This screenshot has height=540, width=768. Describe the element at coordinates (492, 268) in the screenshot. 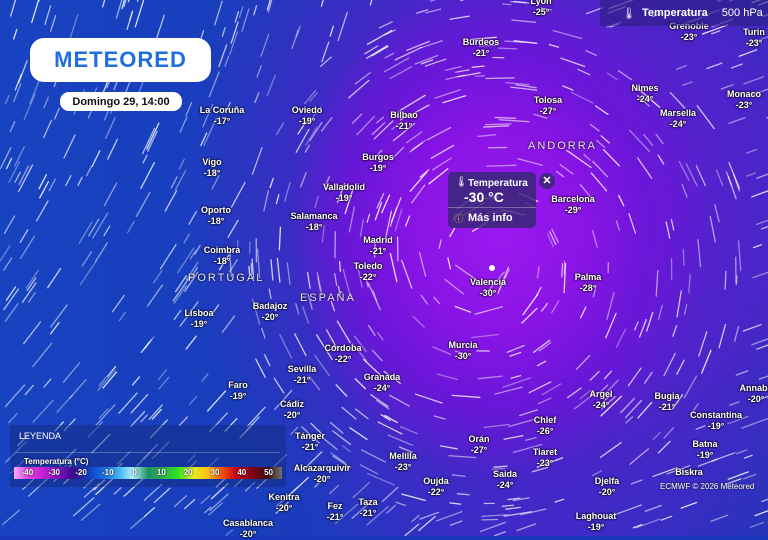

I see `location-pin` at that location.